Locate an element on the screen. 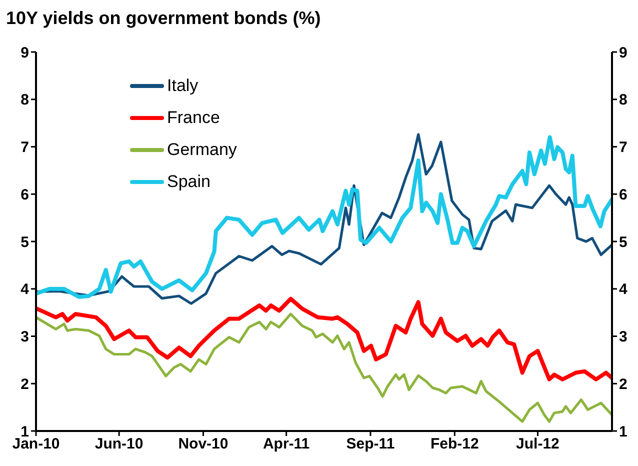 The height and width of the screenshot is (466, 638). legend-label: Germany is located at coordinates (202, 150).